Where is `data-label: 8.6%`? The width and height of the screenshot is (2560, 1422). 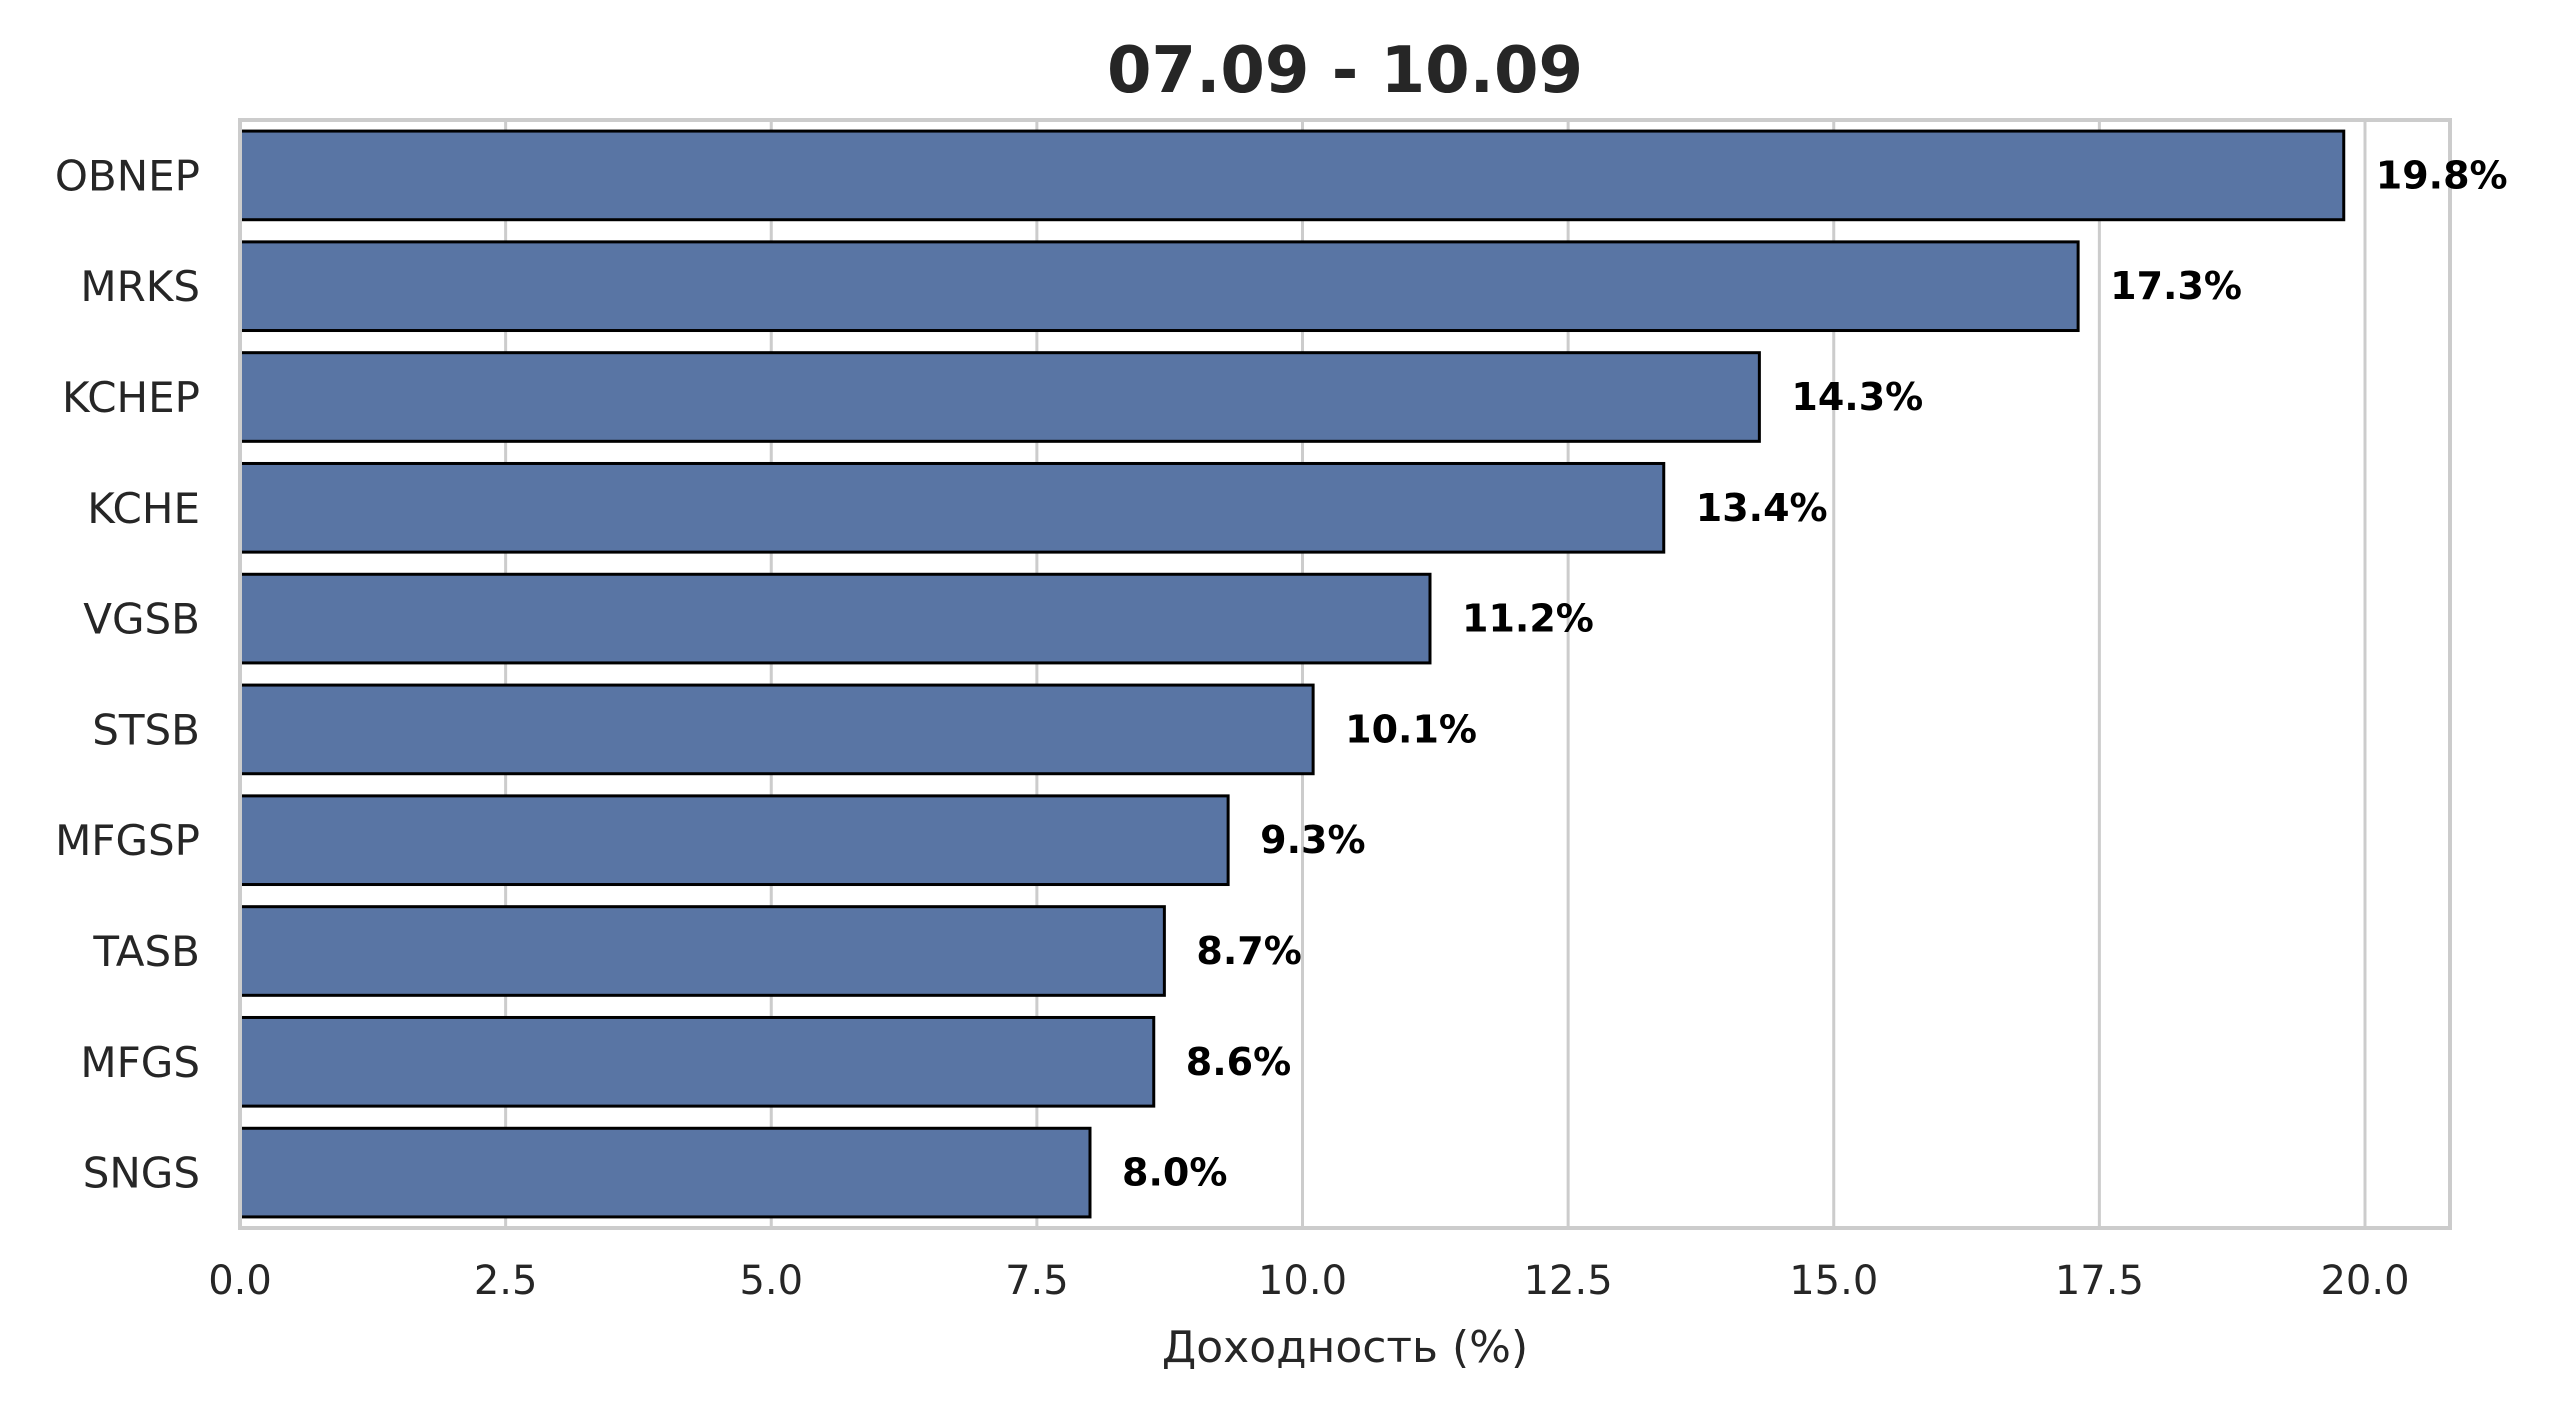 data-label: 8.6% is located at coordinates (1238, 1062).